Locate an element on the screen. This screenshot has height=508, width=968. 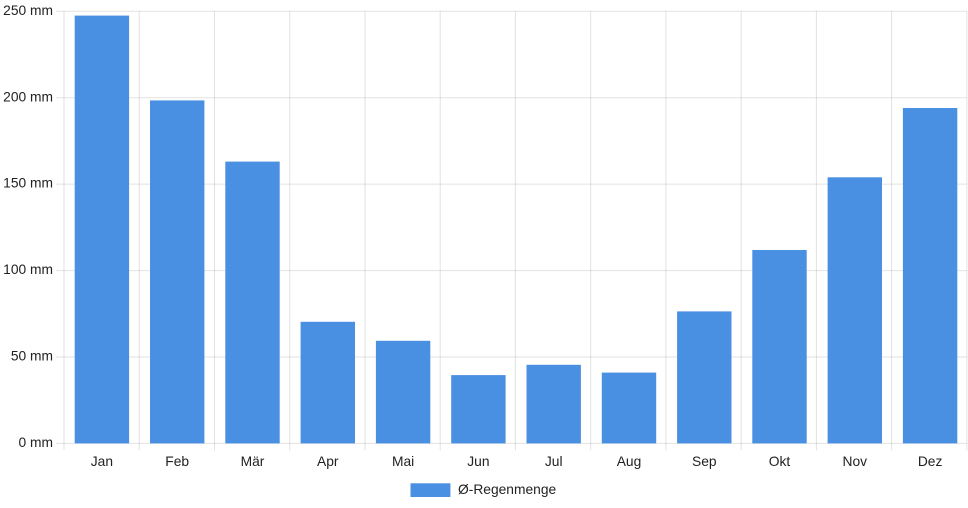
svg-text: 200 mm is located at coordinates (28, 96).